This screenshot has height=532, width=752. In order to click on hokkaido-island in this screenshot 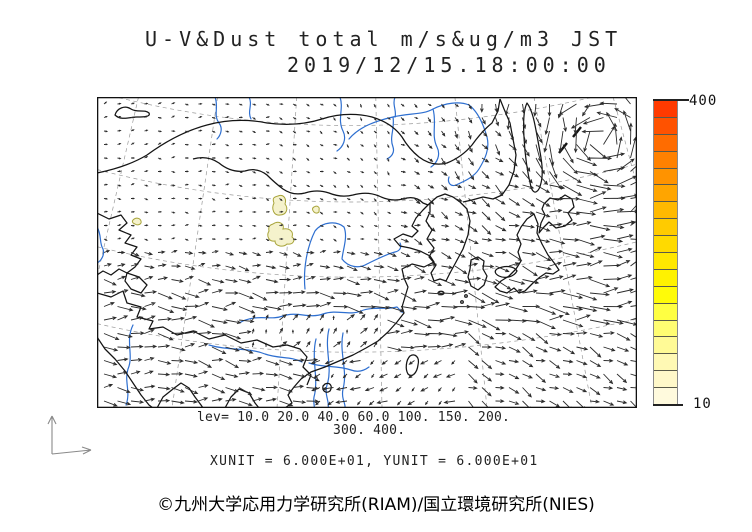, I will do `click(556, 214)`.